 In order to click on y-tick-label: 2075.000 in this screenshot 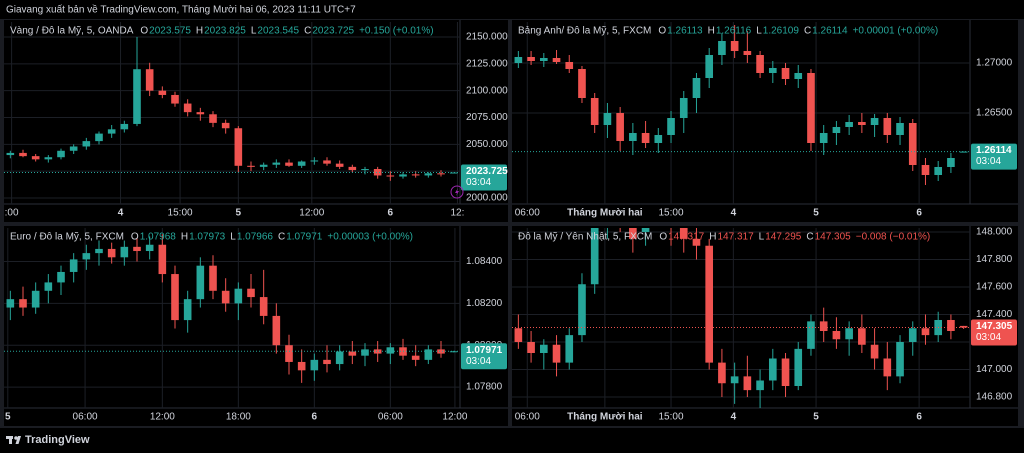, I will do `click(487, 117)`.